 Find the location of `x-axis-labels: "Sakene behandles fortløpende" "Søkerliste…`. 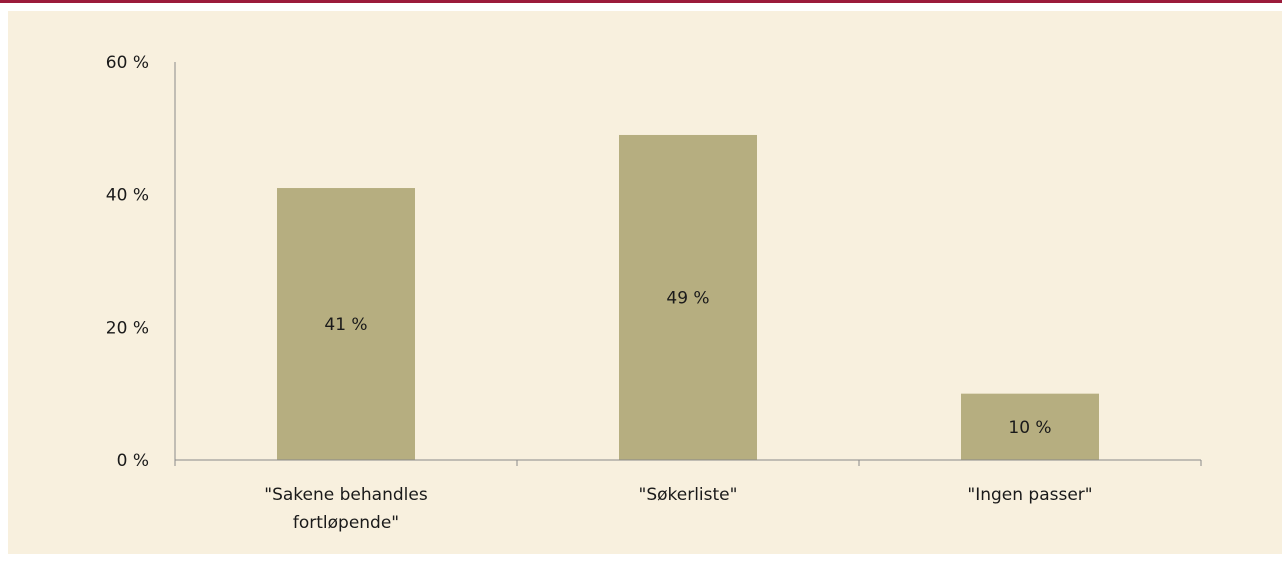

x-axis-labels: "Sakene behandles fortløpende" "Søkerliste… is located at coordinates (678, 509).